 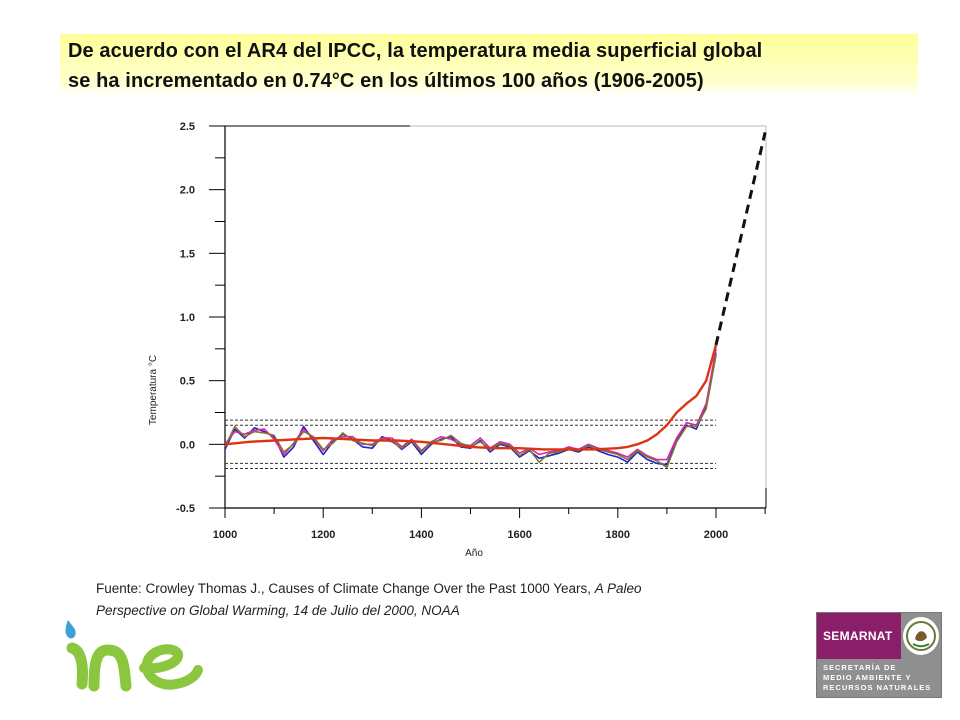 What do you see at coordinates (860, 667) in the screenshot?
I see `semarnat-line-1: SECRETARÍA DE` at bounding box center [860, 667].